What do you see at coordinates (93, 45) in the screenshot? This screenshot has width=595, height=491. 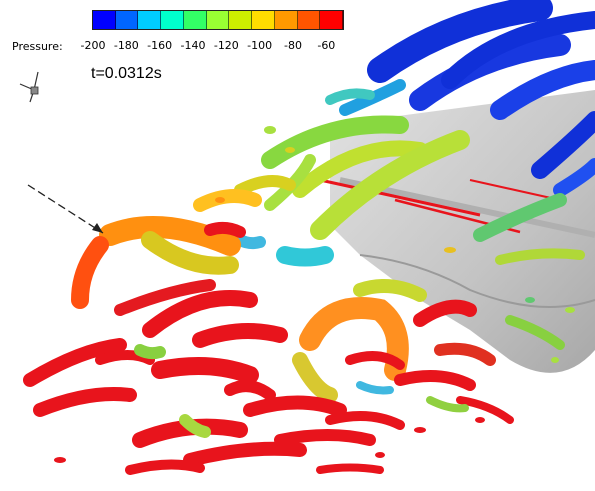 I see `colorbar-tick-label: -200` at bounding box center [93, 45].